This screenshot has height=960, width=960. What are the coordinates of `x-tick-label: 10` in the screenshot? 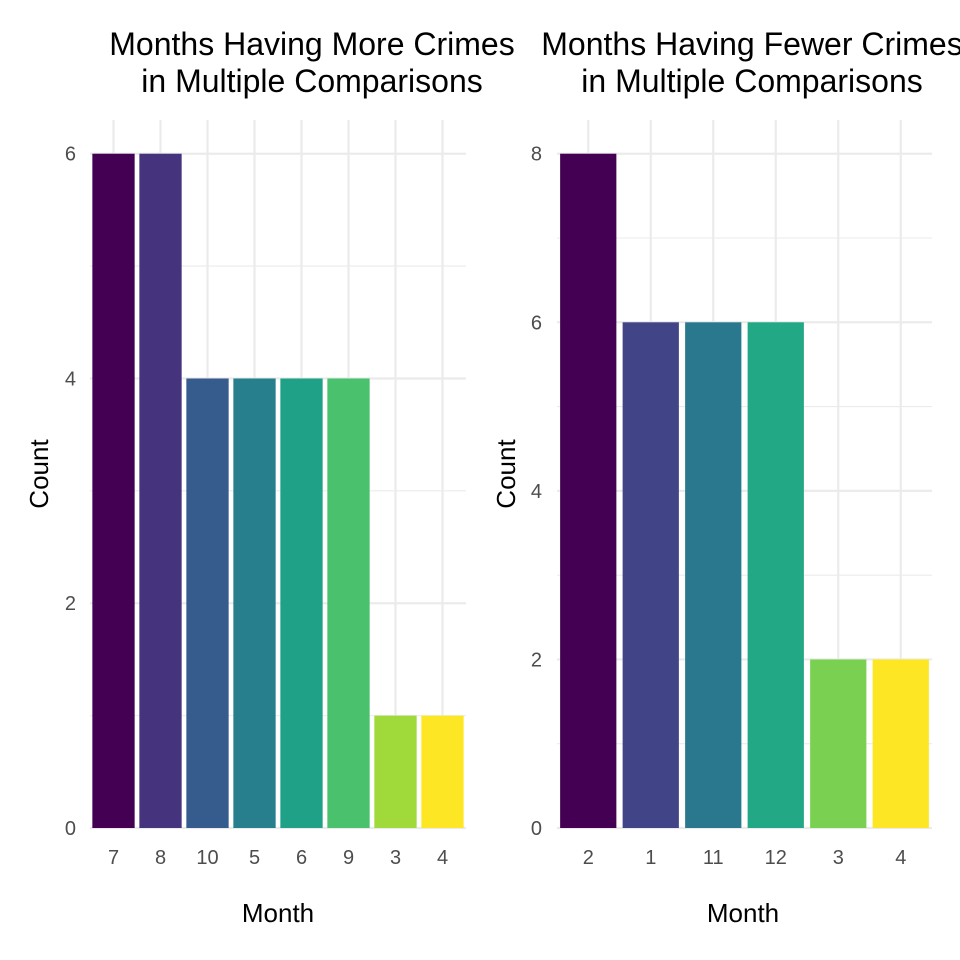 It's located at (207, 858).